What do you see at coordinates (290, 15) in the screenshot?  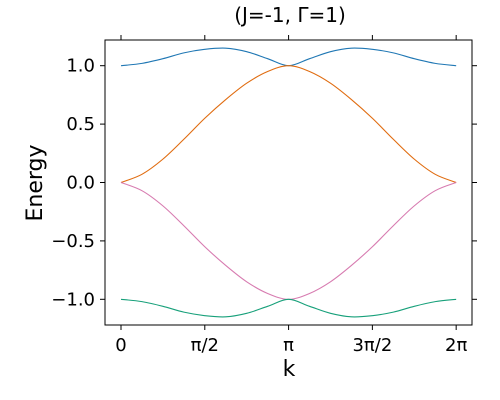 I see `chart-title: (J=-1, Γ=1)` at bounding box center [290, 15].